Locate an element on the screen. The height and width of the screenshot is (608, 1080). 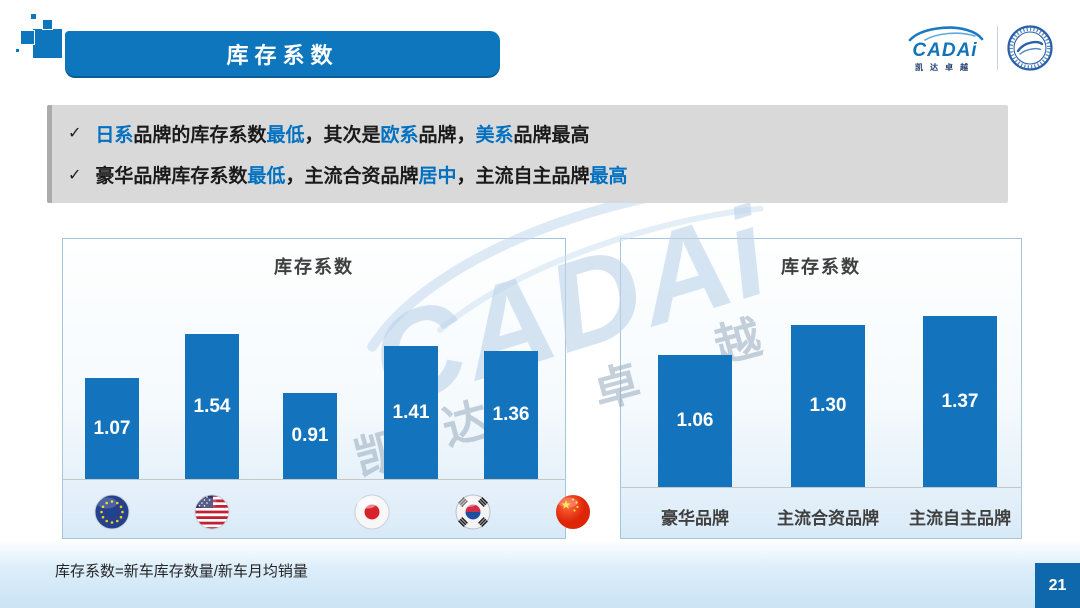
eu-flag-icon is located at coordinates (112, 512).